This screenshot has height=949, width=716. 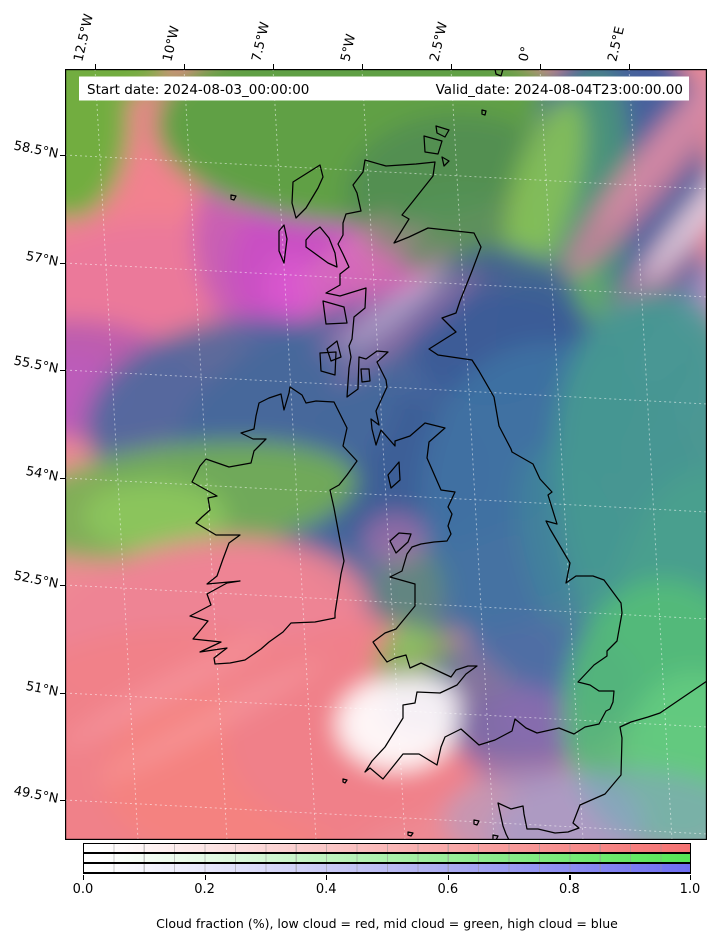 I want to click on colorbar-band-mid-cloud-green, so click(x=387, y=858).